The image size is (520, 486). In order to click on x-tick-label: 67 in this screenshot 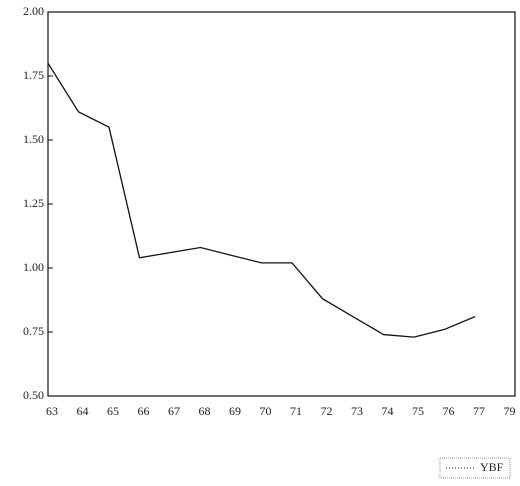, I will do `click(174, 411)`.